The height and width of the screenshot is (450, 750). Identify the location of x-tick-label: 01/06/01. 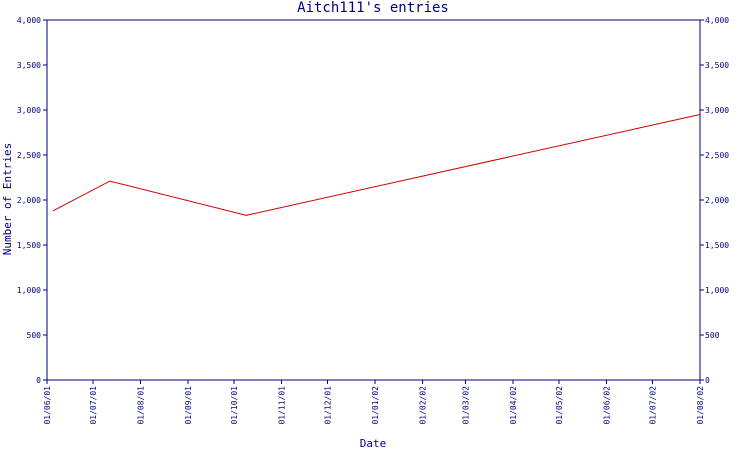
(47, 405).